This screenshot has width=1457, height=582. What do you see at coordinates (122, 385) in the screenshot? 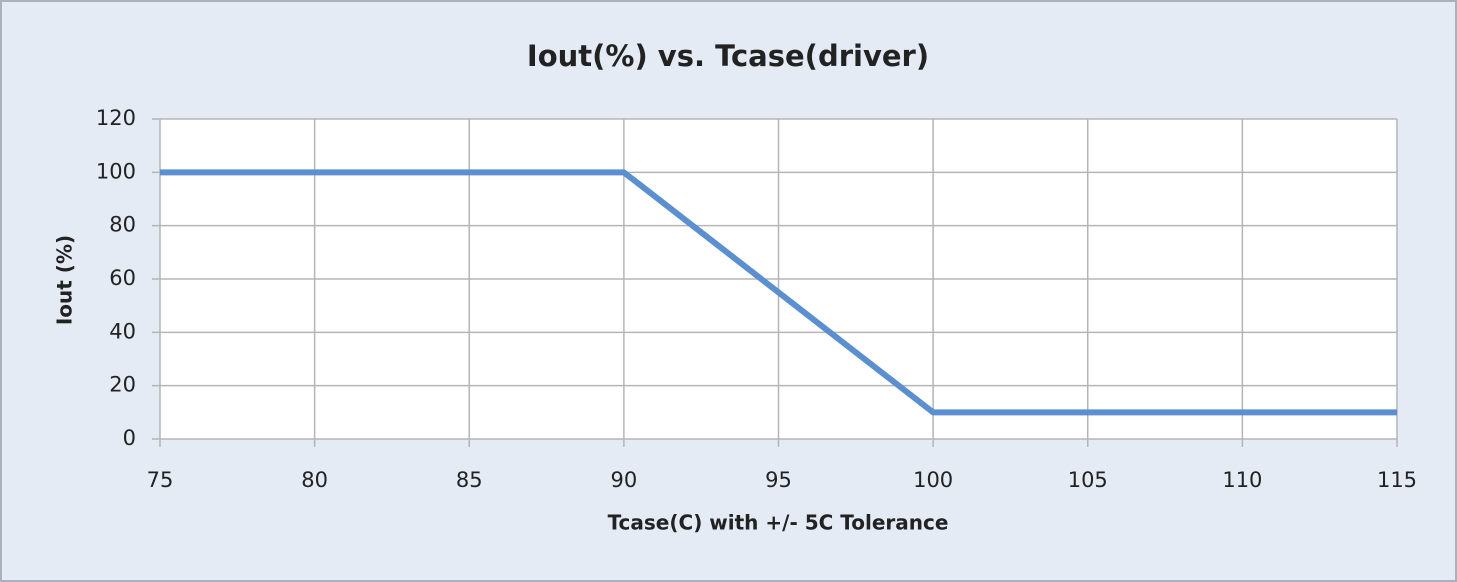
I see `y-tick-label: 20` at bounding box center [122, 385].